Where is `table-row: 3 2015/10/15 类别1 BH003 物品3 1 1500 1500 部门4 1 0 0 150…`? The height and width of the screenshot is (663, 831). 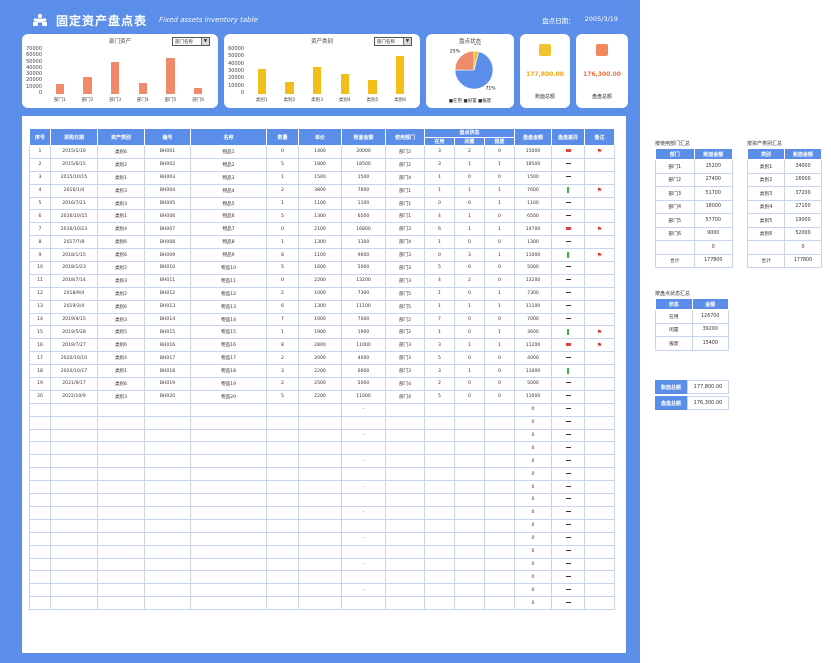 table-row: 3 2015/10/15 类别1 BH003 物品3 1 1500 1500 部门4 1 0 0 150… is located at coordinates (322, 177).